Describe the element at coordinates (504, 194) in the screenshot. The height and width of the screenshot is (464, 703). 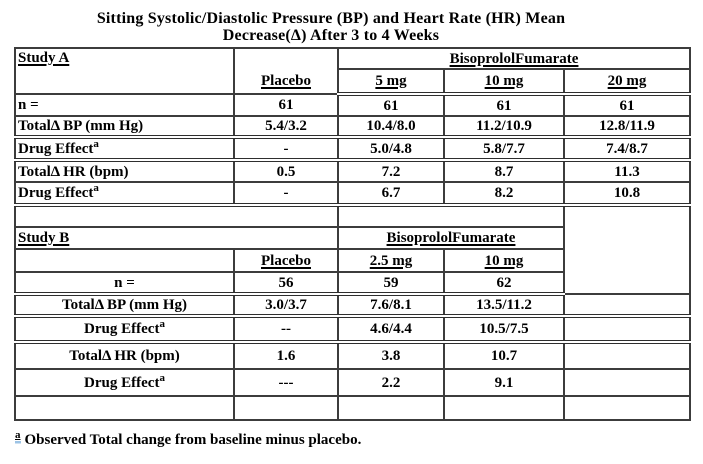
I see `value-cell: 8.2` at that location.